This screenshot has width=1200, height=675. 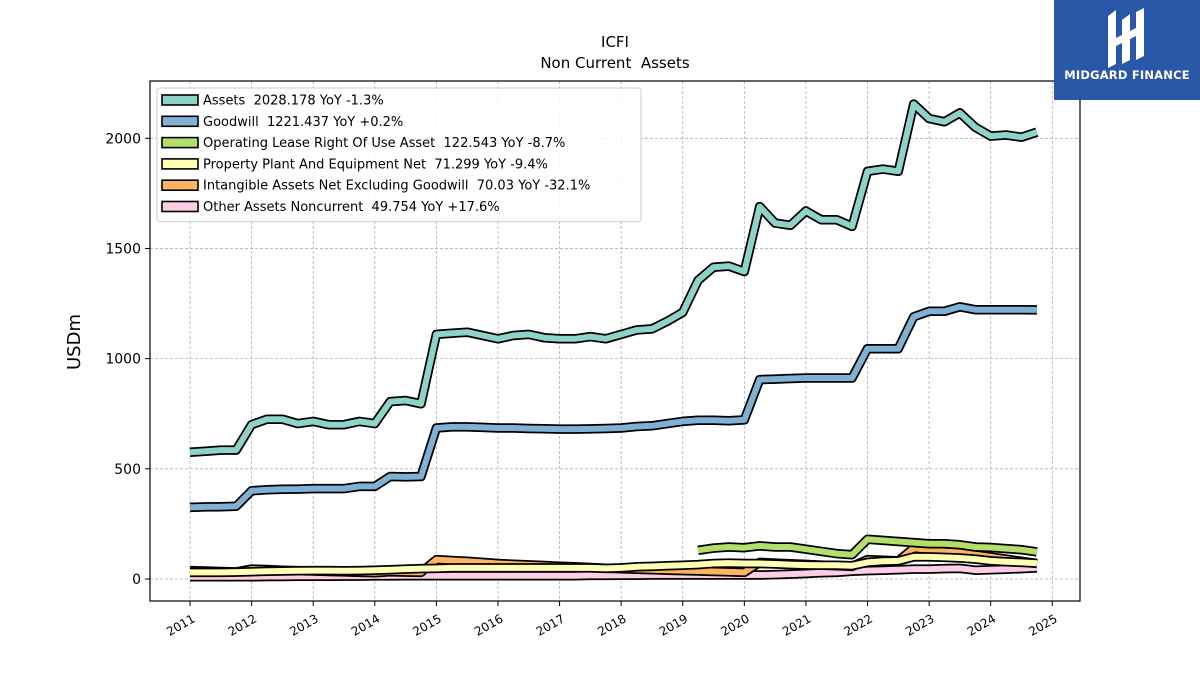 What do you see at coordinates (919, 624) in the screenshot?
I see `x-tick-label: 2023` at bounding box center [919, 624].